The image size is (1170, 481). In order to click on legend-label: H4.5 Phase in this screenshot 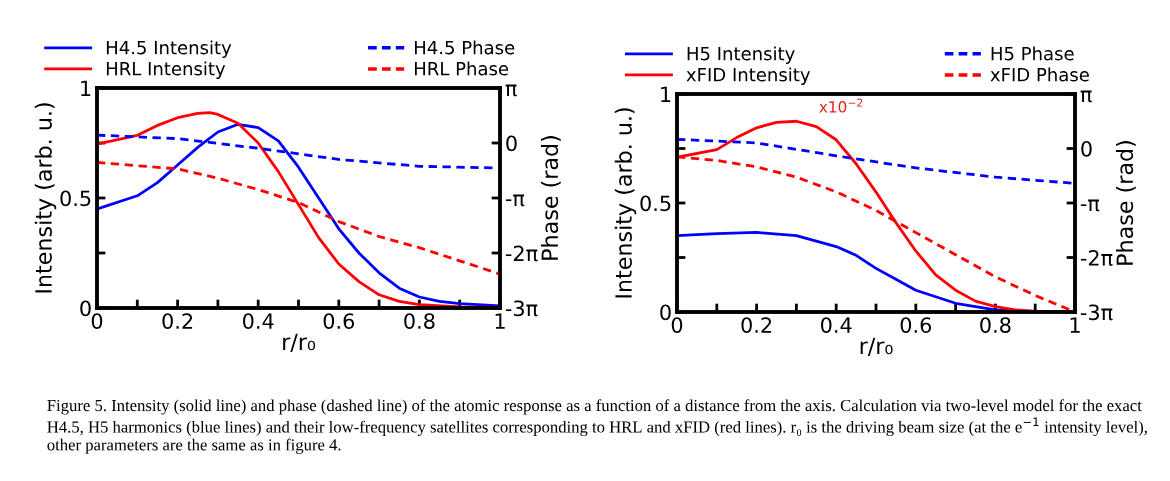, I will do `click(464, 47)`.